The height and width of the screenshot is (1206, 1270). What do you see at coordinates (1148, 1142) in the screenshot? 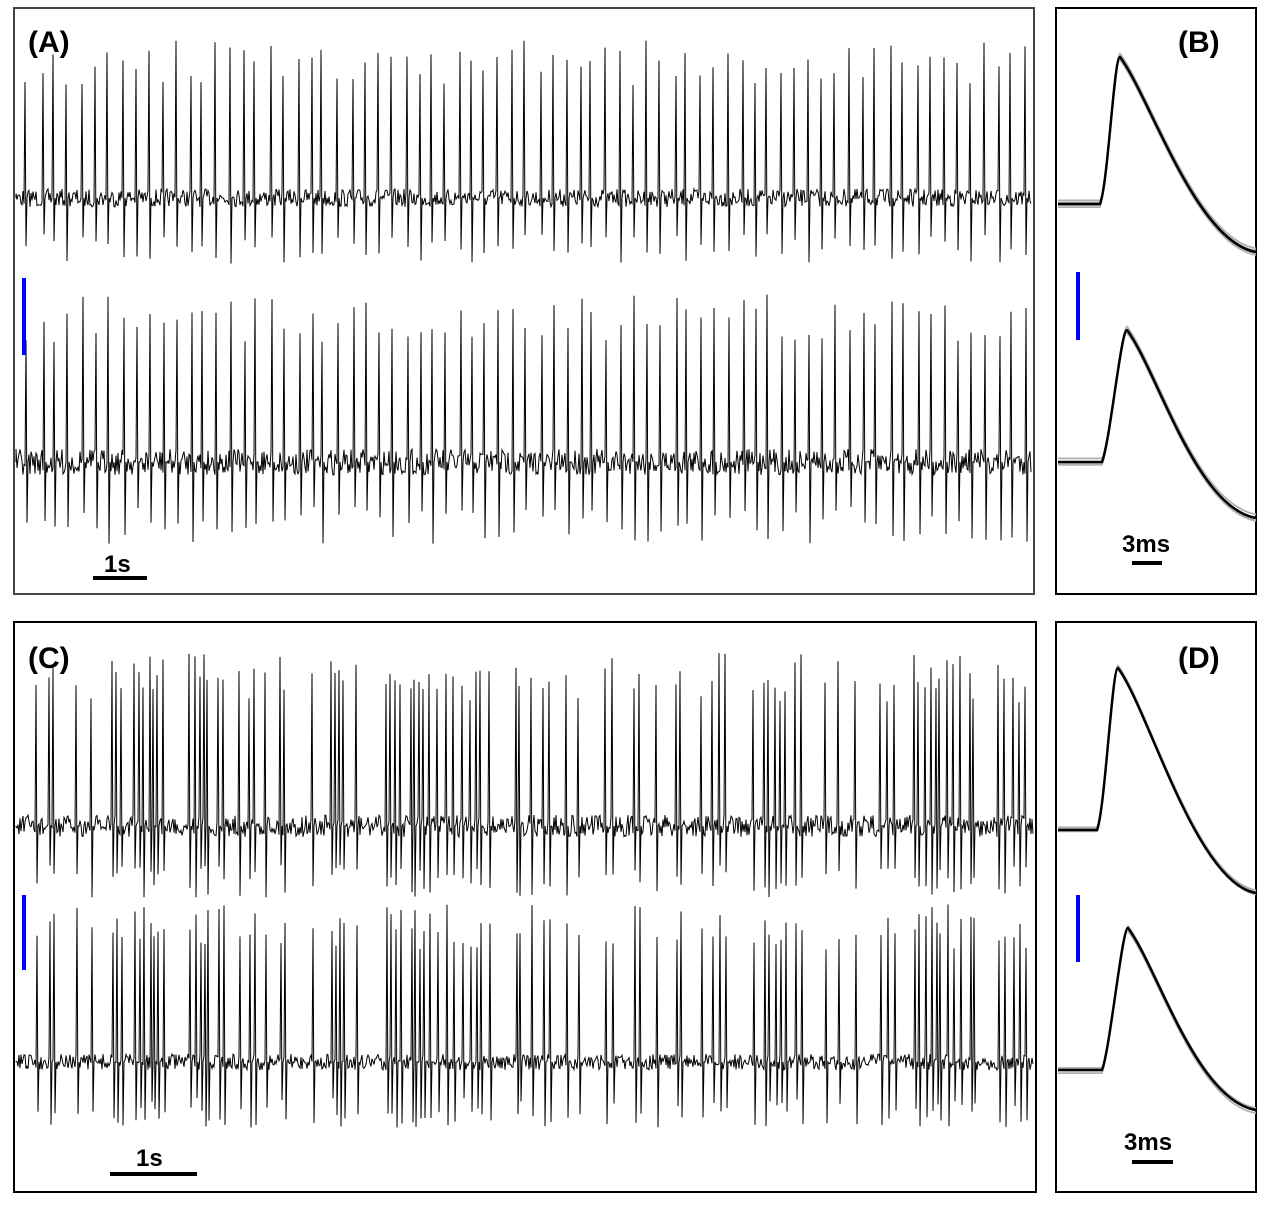
I see `panel-d-time-scale-label: 3ms` at bounding box center [1148, 1142].